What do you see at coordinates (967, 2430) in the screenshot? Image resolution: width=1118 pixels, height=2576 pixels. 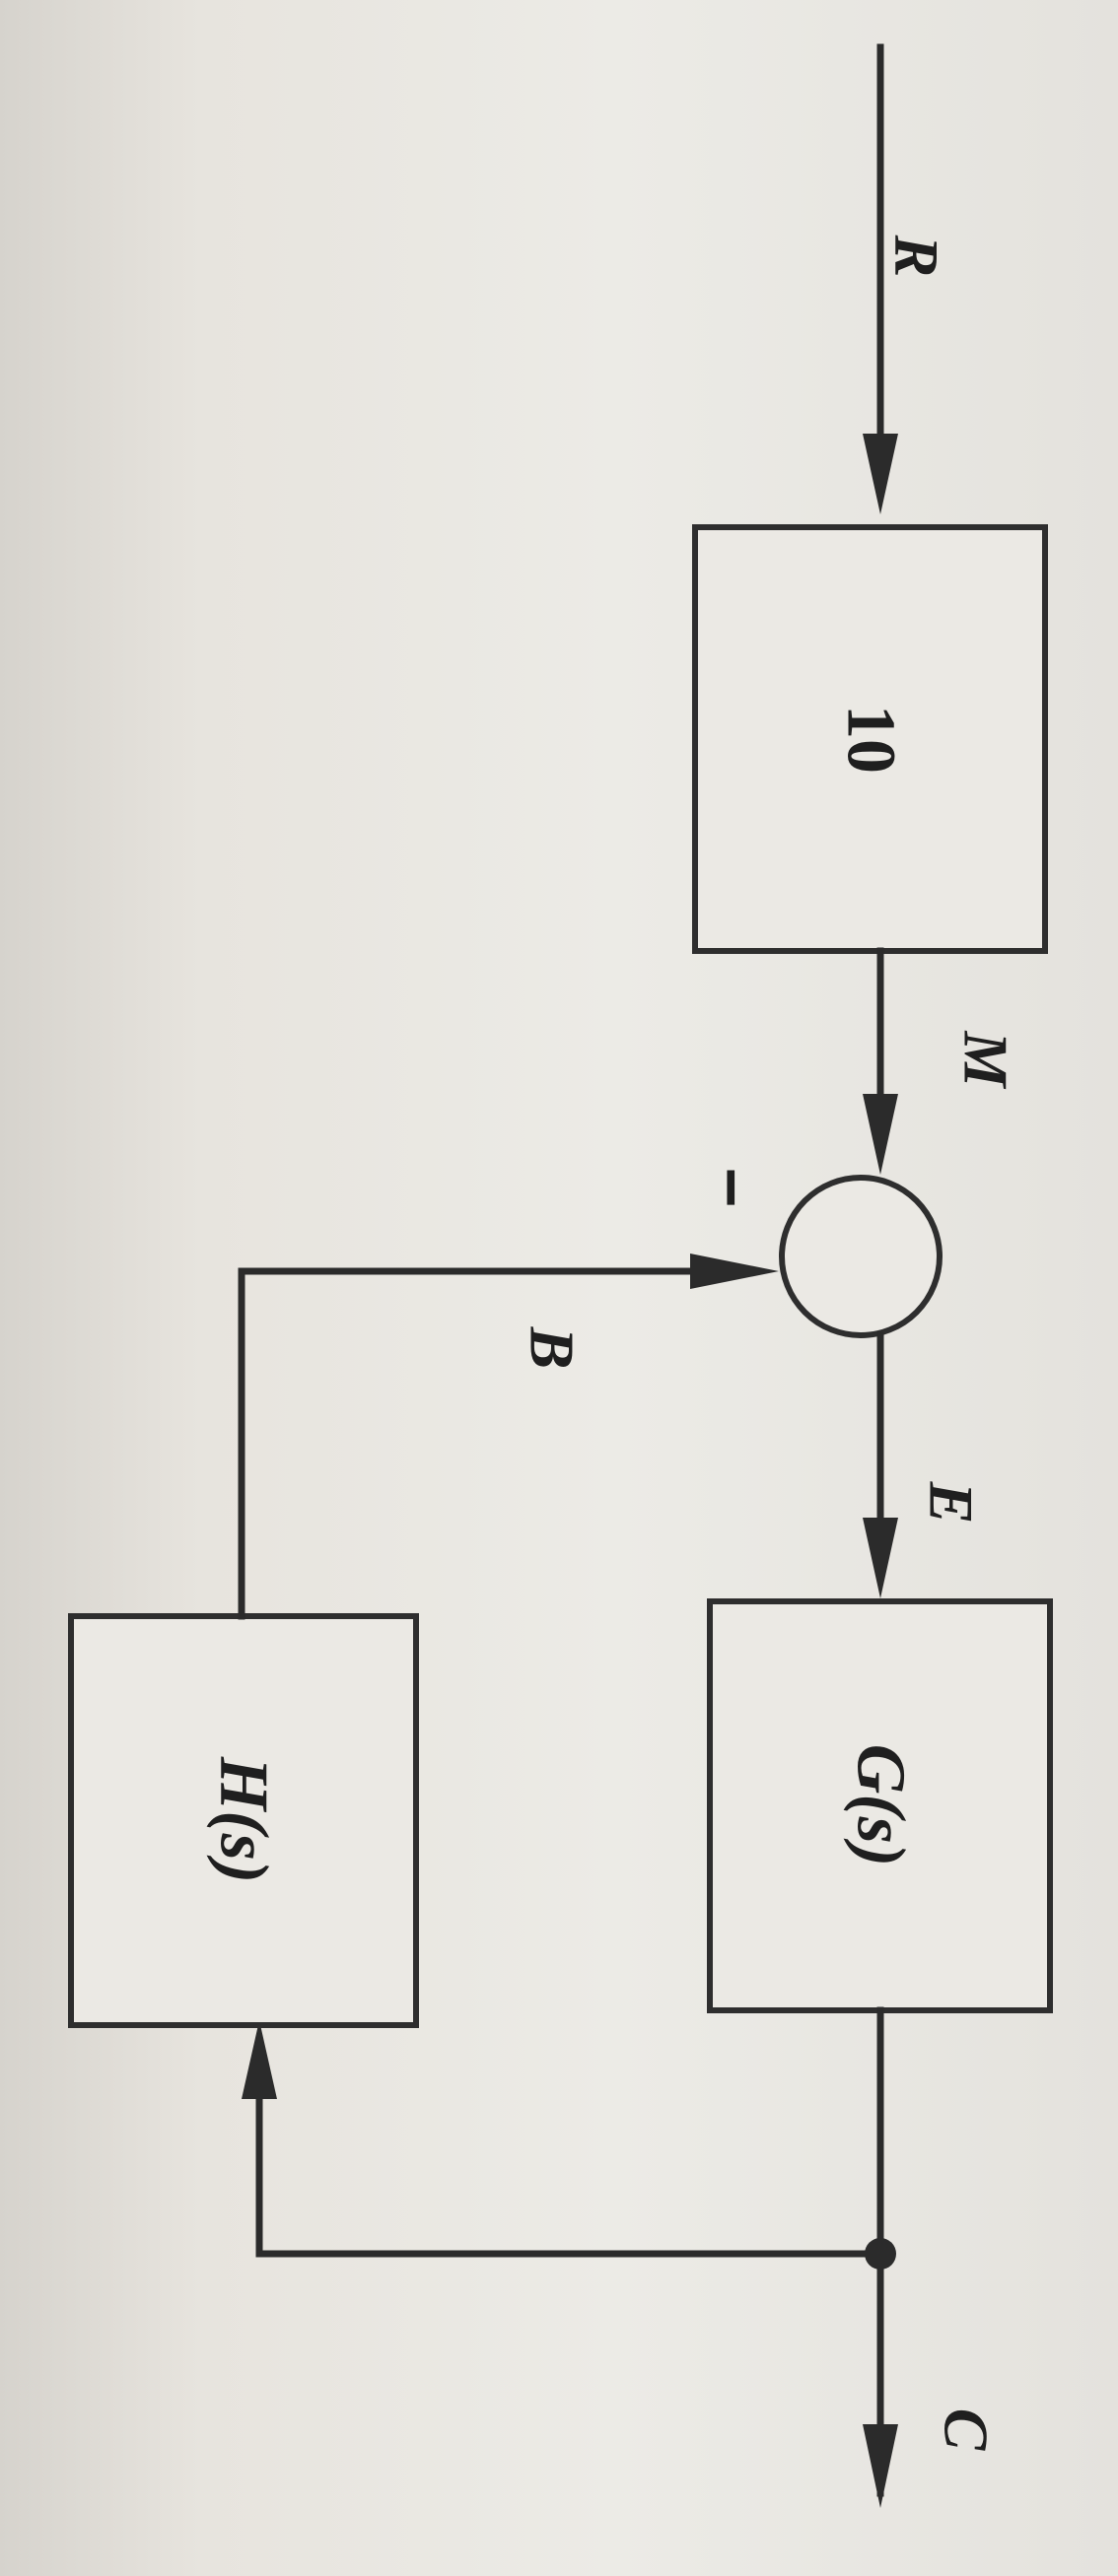 I see `signal-label-c: C` at bounding box center [967, 2430].